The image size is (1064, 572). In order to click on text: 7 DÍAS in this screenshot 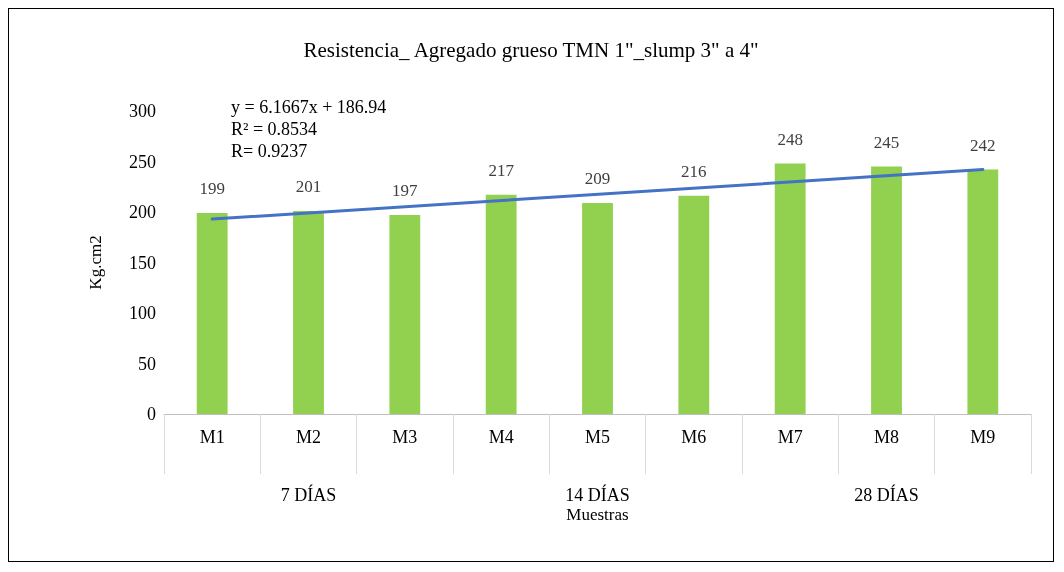, I will do `click(308, 494)`.